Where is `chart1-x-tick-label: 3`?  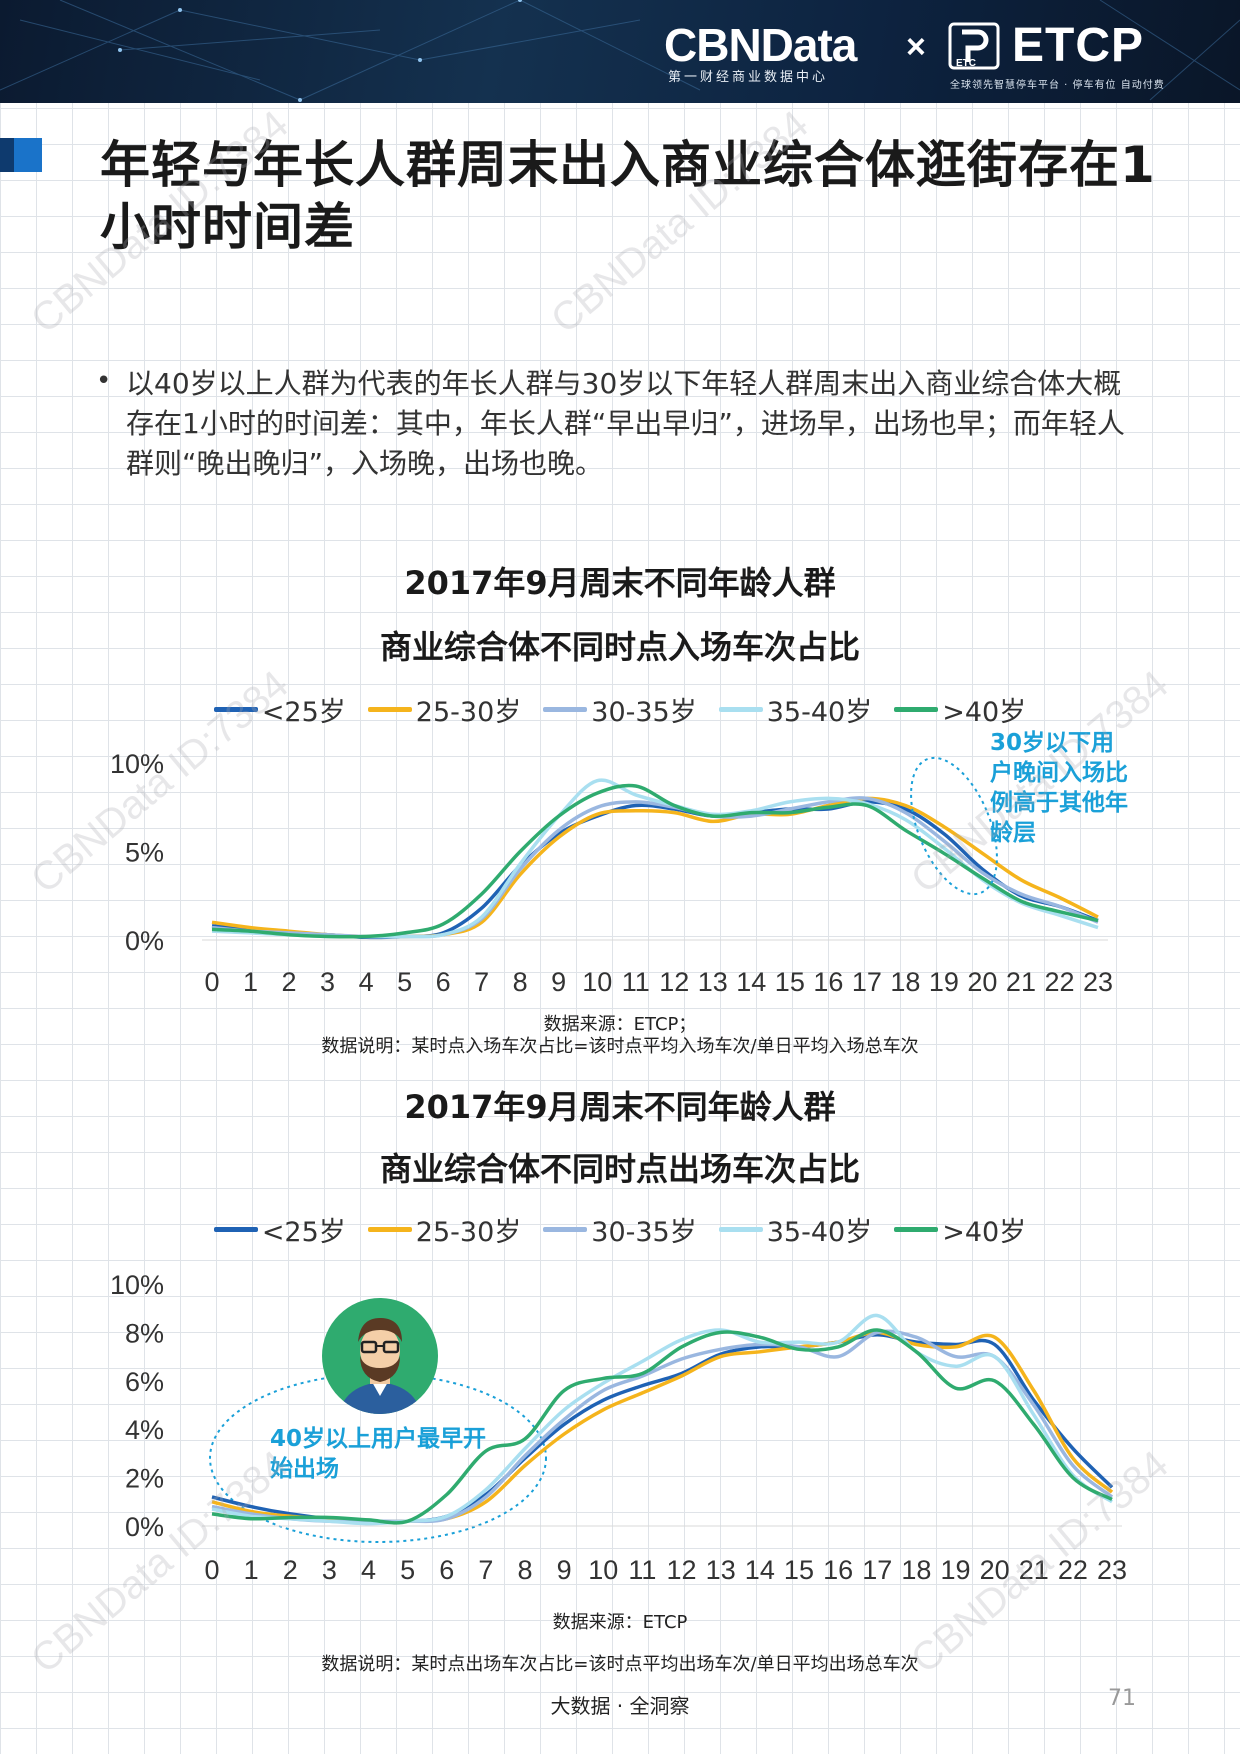 chart1-x-tick-label: 3 is located at coordinates (327, 982).